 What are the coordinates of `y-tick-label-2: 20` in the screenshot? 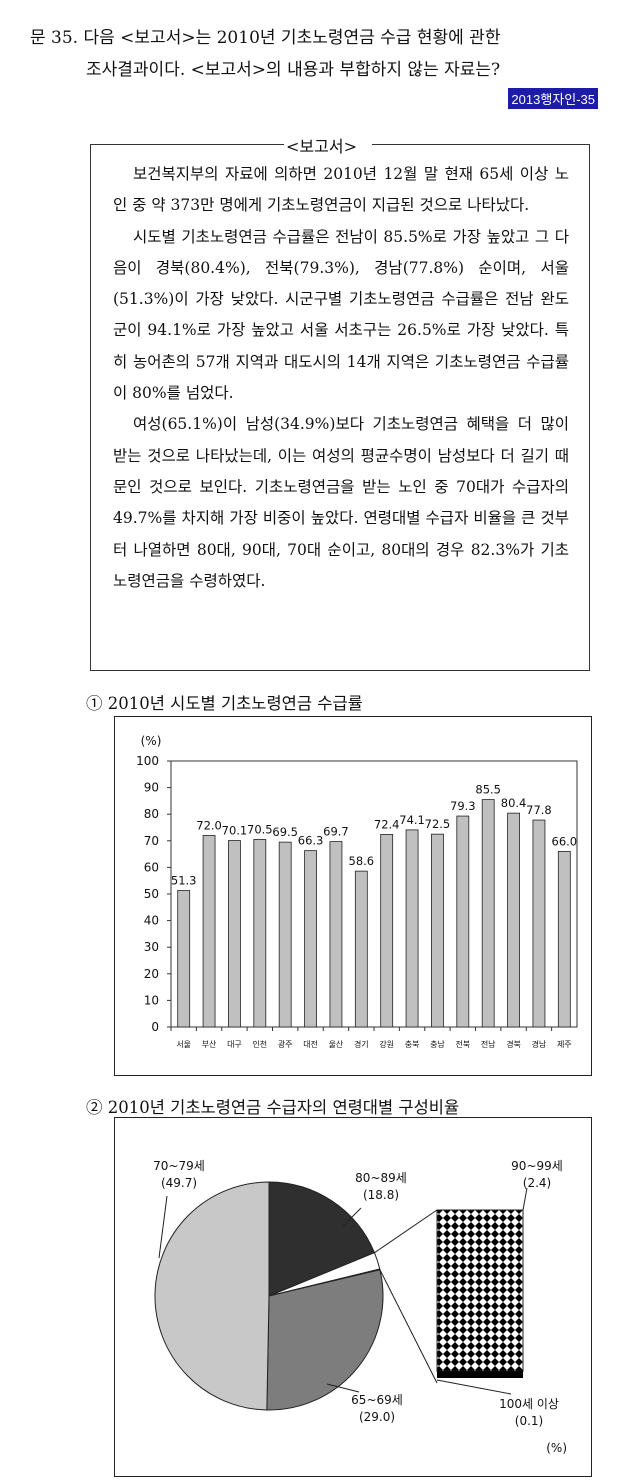 It's located at (151, 974).